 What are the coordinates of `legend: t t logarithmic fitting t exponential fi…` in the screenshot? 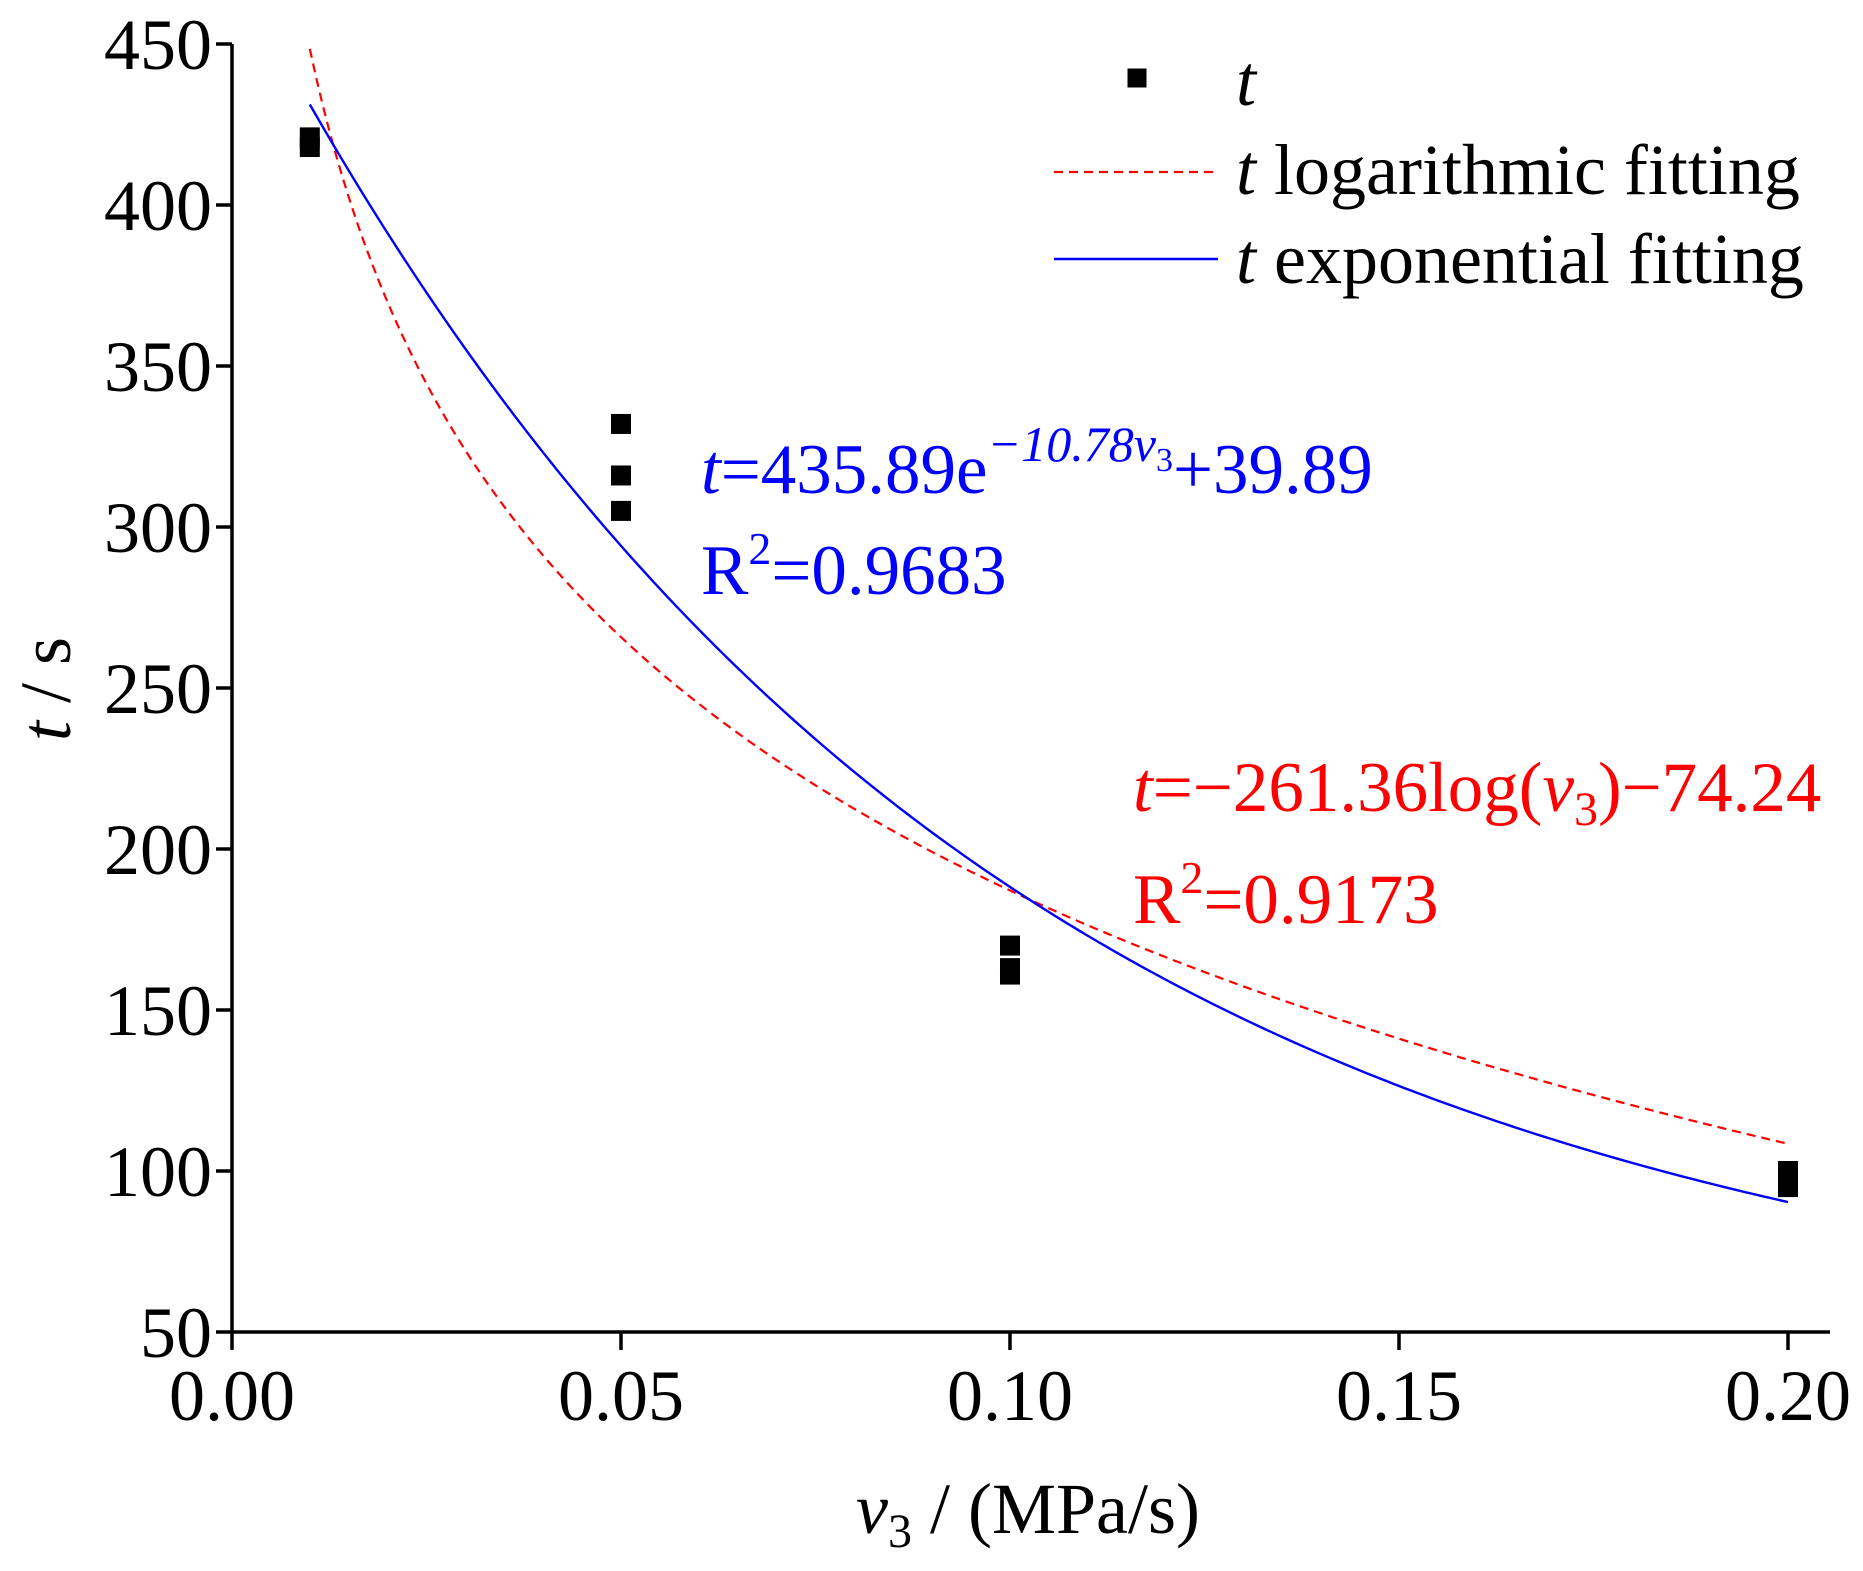 It's located at (1429, 170).